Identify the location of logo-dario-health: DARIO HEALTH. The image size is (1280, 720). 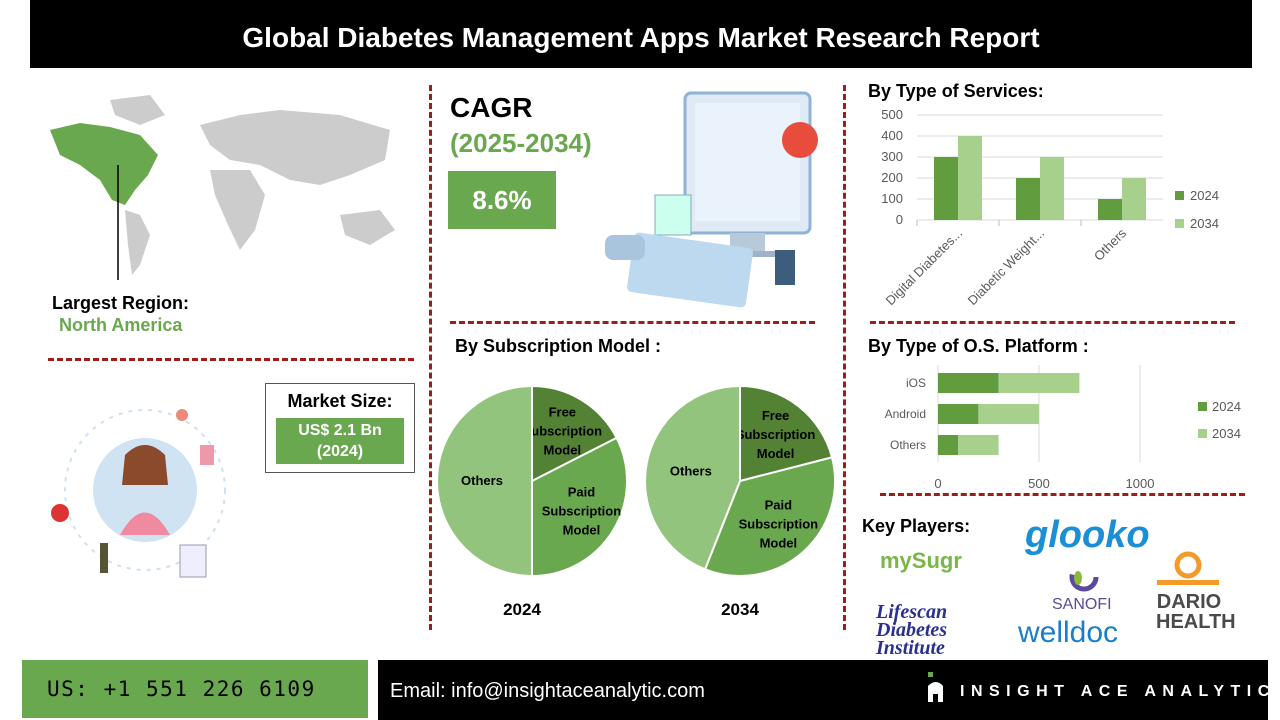
(1196, 612).